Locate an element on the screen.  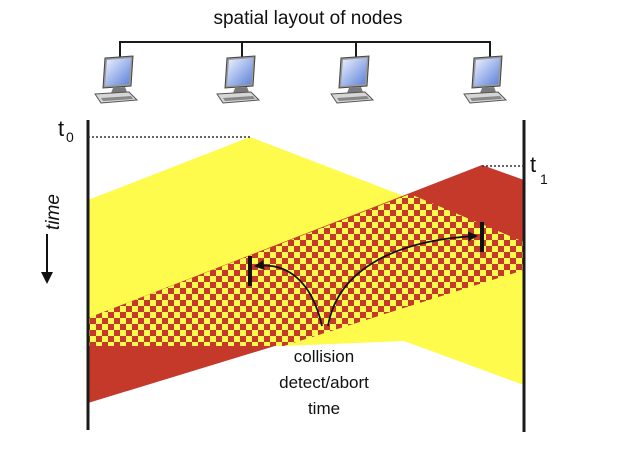
node-2-computer-icon is located at coordinates (238, 79).